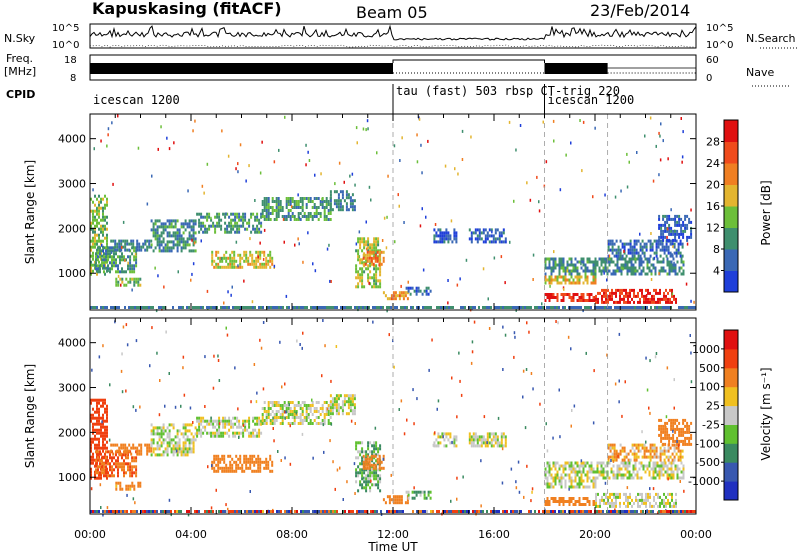  Describe the element at coordinates (30, 212) in the screenshot. I see `power-range-axis-label: Slant Range [km]` at that location.